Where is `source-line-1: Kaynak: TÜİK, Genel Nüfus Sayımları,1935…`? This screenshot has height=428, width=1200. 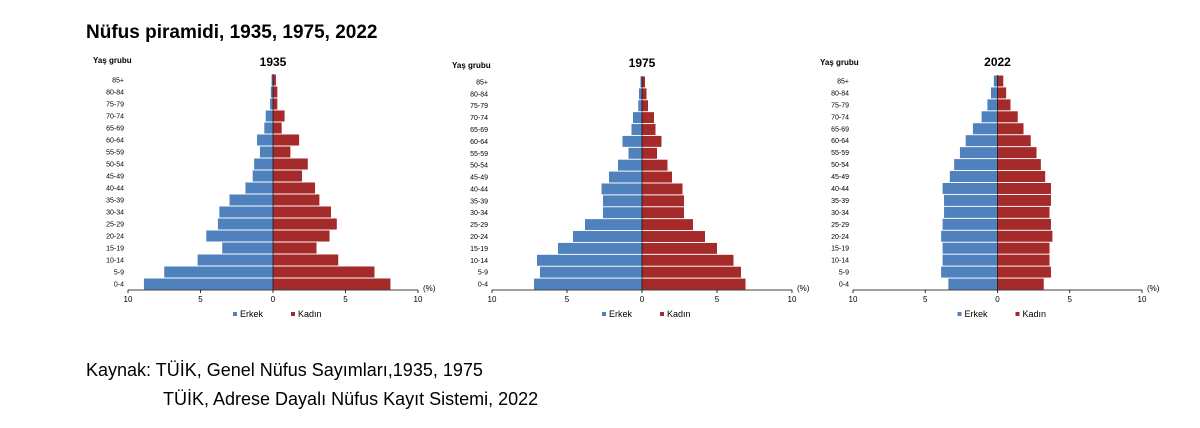 source-line-1: Kaynak: TÜİK, Genel Nüfus Sayımları,1935… is located at coordinates (284, 370).